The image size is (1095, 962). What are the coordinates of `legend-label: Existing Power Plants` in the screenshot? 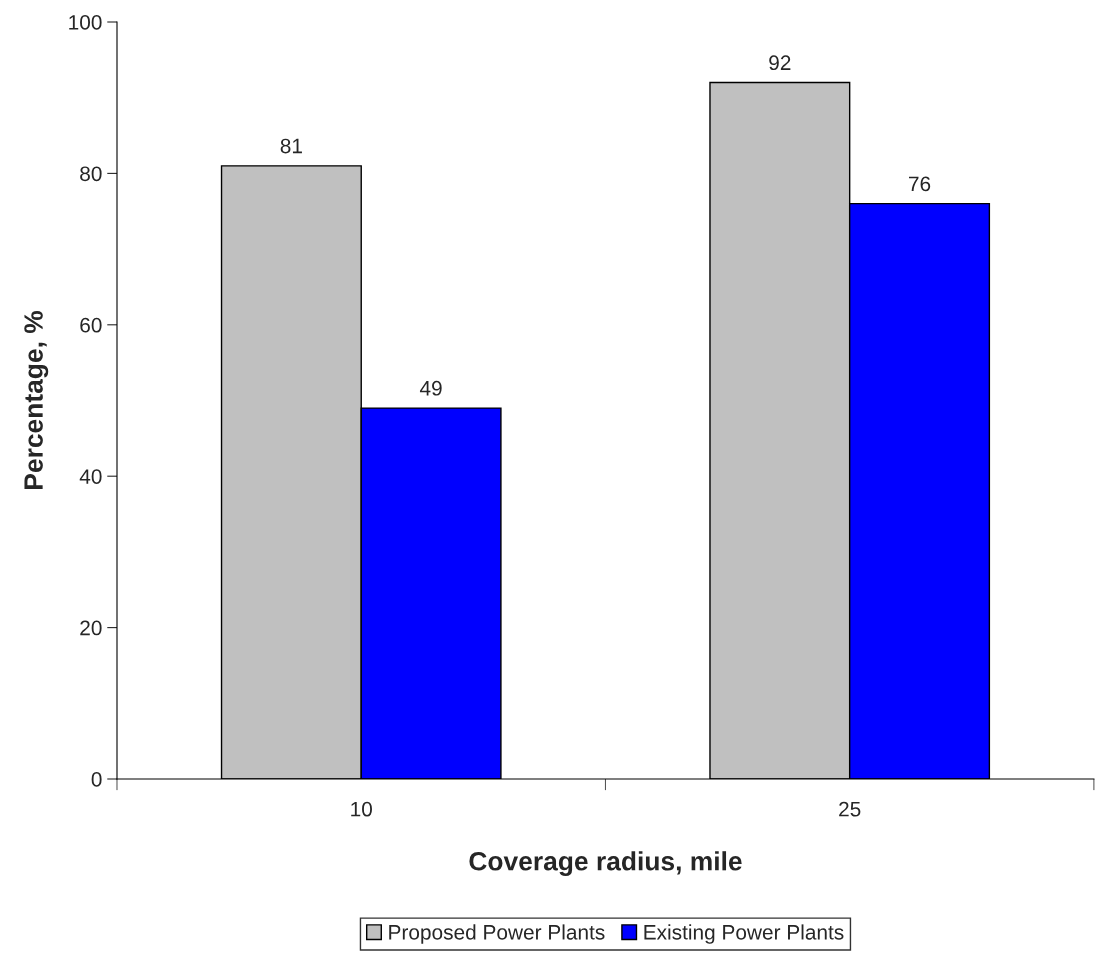 It's located at (744, 934).